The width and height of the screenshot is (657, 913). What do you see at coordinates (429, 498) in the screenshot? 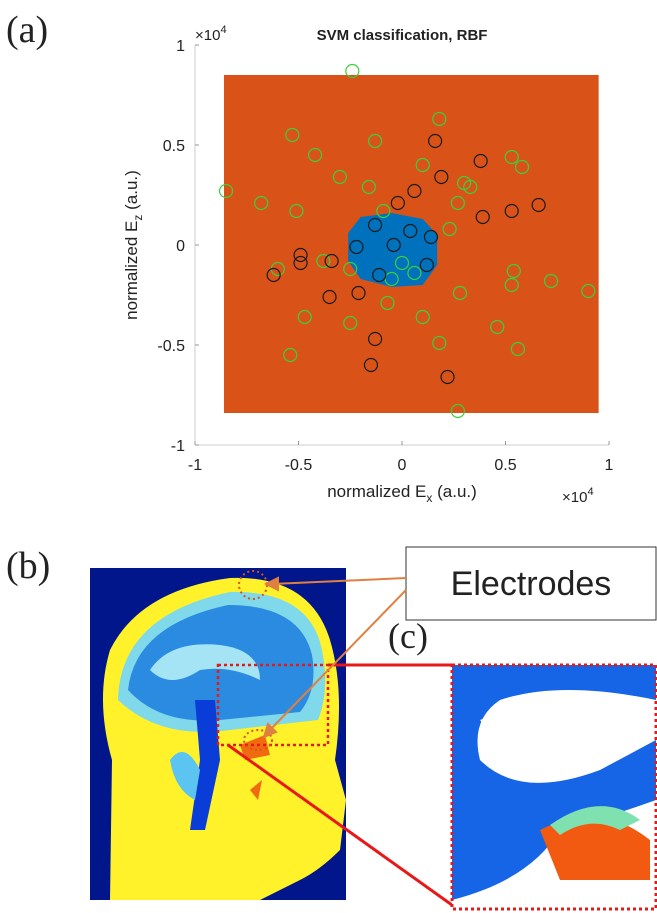
I see `label-subscript: x` at bounding box center [429, 498].